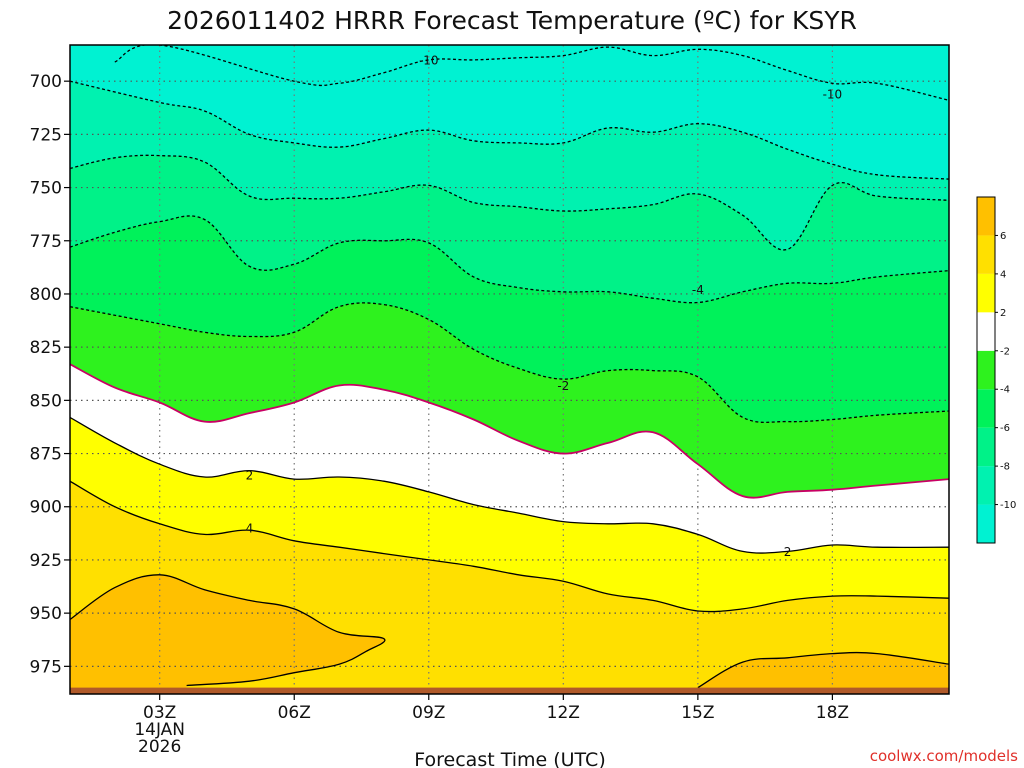 The image size is (1024, 768). Describe the element at coordinates (46, 508) in the screenshot. I see `y-tick-label: 900` at that location.